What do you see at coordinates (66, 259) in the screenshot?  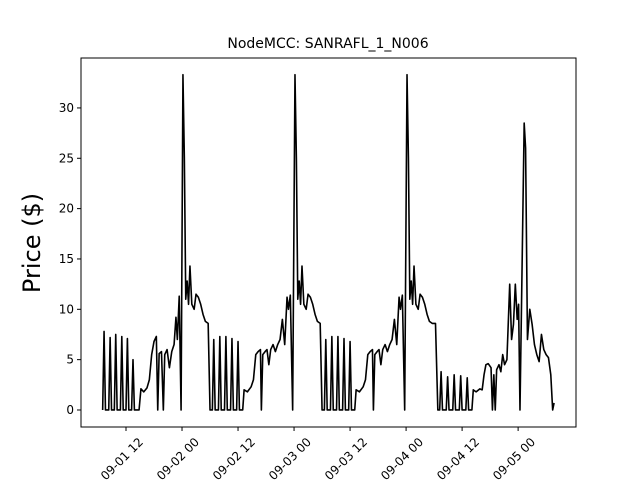 I see `y-tick-label: 15` at bounding box center [66, 259].